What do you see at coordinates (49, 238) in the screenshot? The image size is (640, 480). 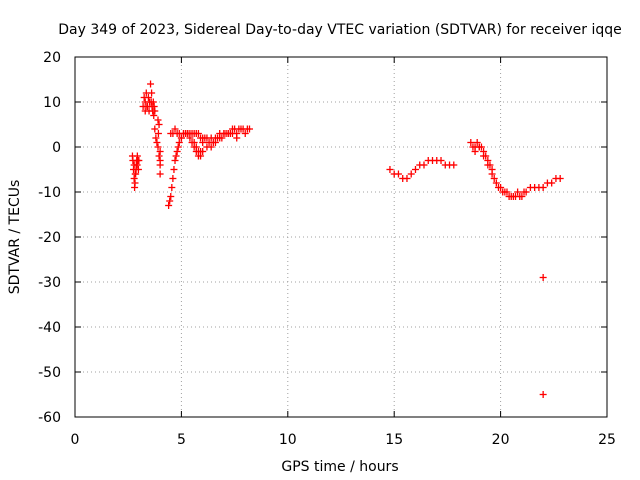 I see `y-tick-label: -20` at bounding box center [49, 238].